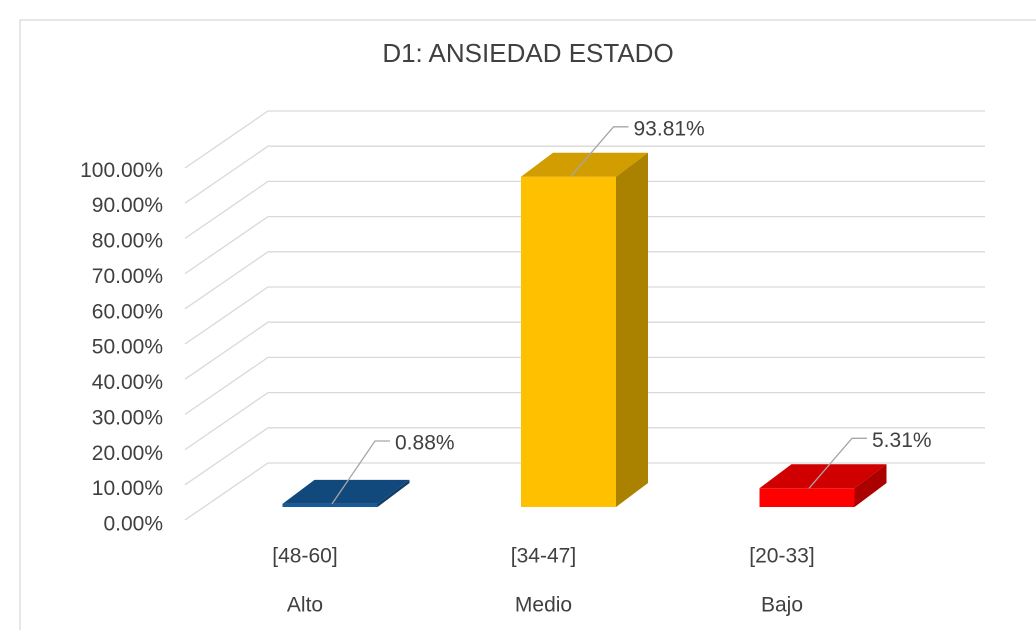  Describe the element at coordinates (127, 205) in the screenshot. I see `y-tick-label: 90.00%` at that location.